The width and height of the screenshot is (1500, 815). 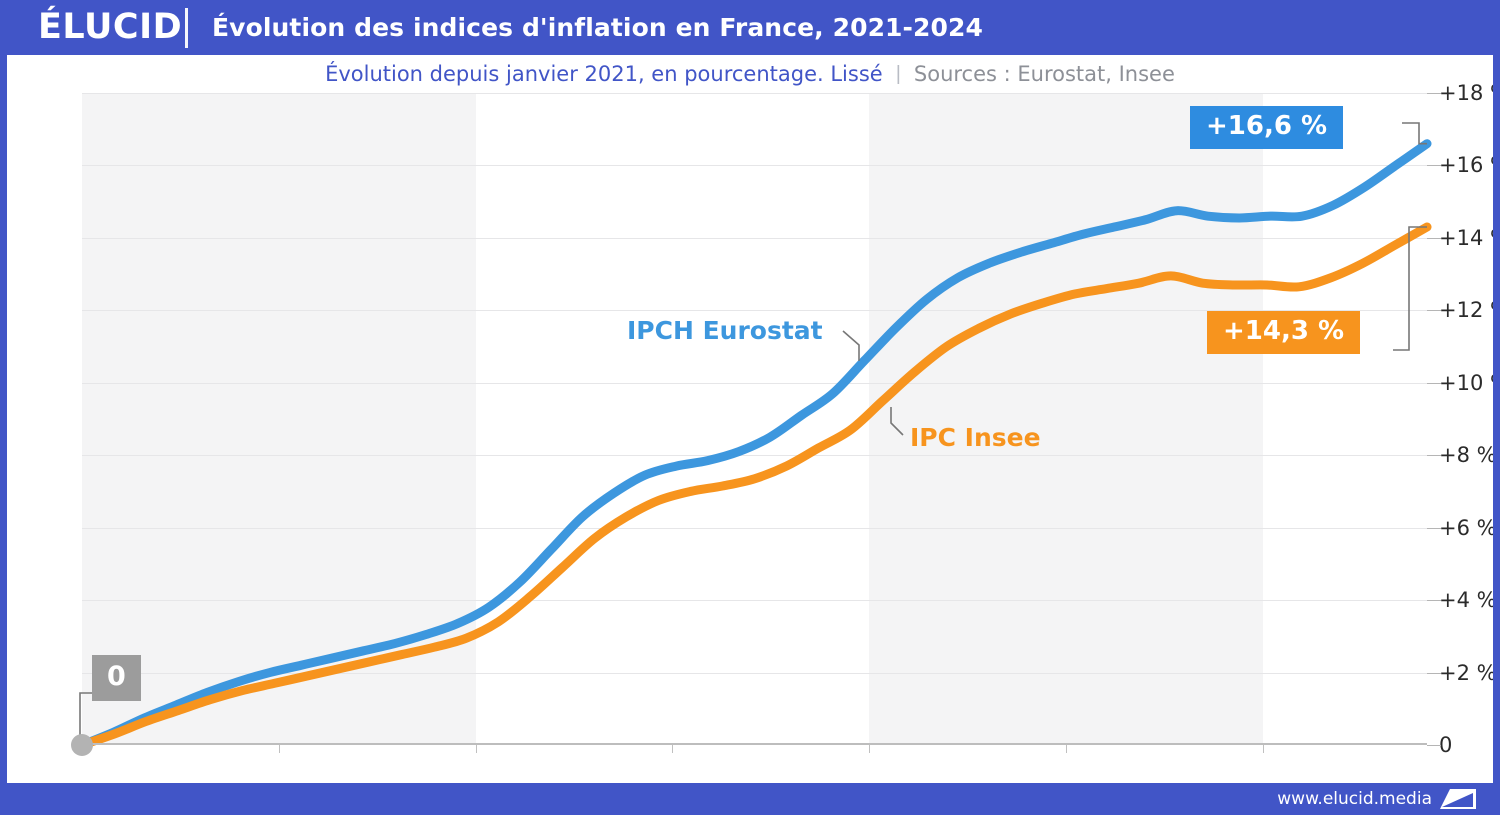 I want to click on y-axis-tick-label: +16 %, so click(x=1466, y=165).